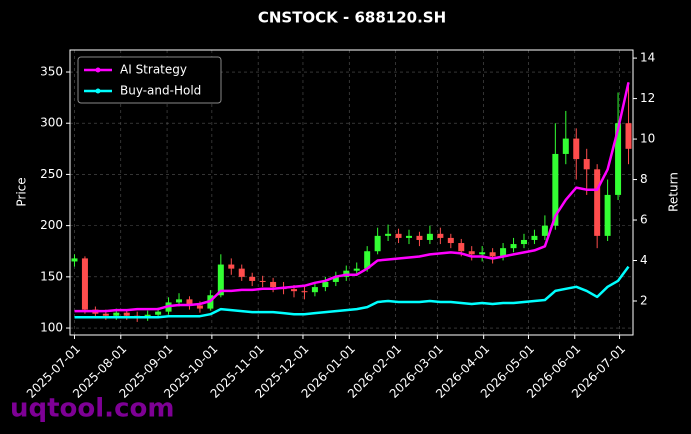 The image size is (691, 434). I want to click on y2-tick-label: 12, so click(647, 98).